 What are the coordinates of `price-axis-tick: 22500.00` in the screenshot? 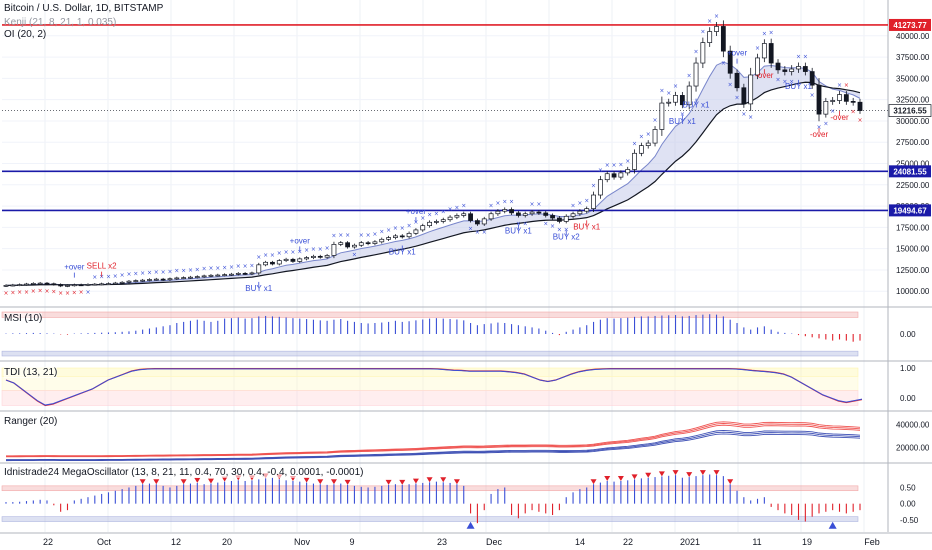 It's located at (913, 185).